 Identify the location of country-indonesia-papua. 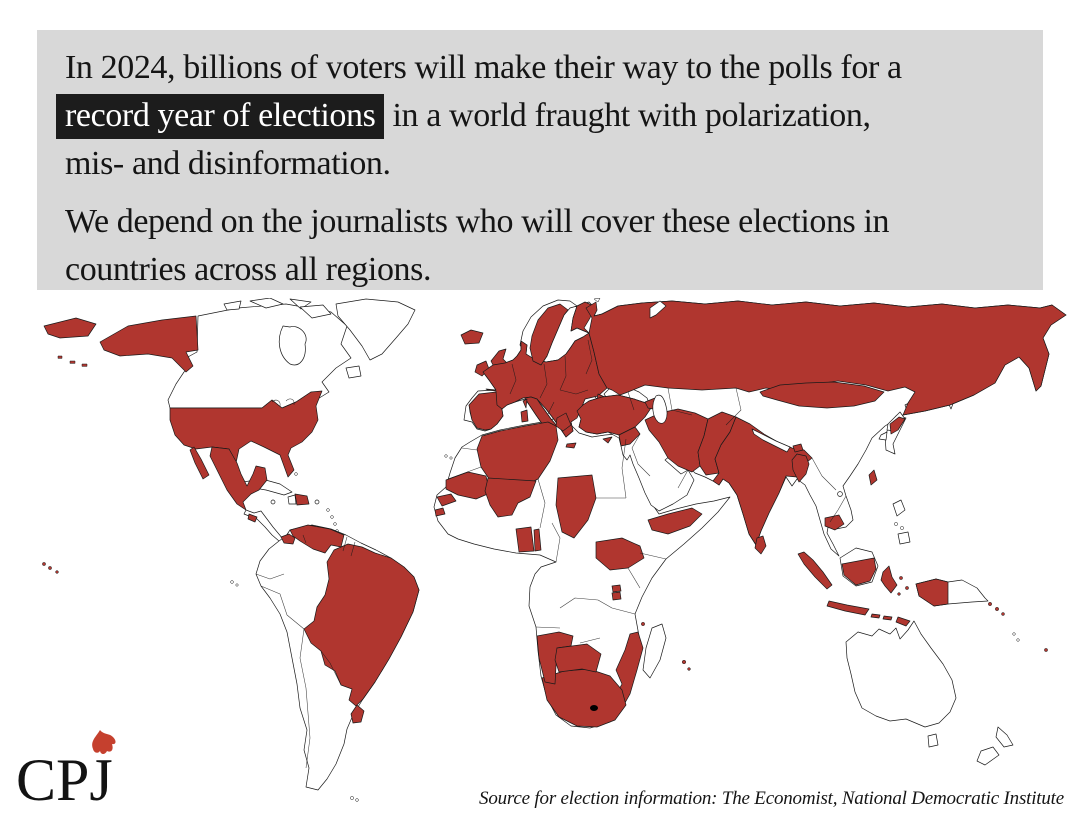
(932, 592).